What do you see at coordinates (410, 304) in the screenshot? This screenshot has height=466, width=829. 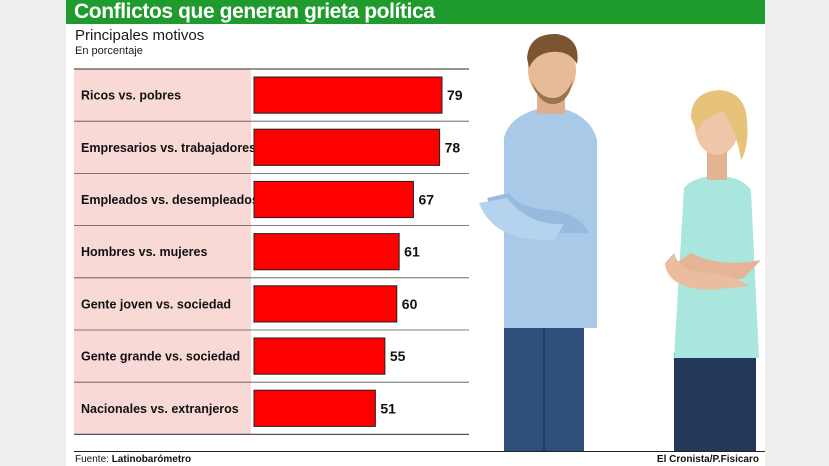 I see `value-label: 60` at bounding box center [410, 304].